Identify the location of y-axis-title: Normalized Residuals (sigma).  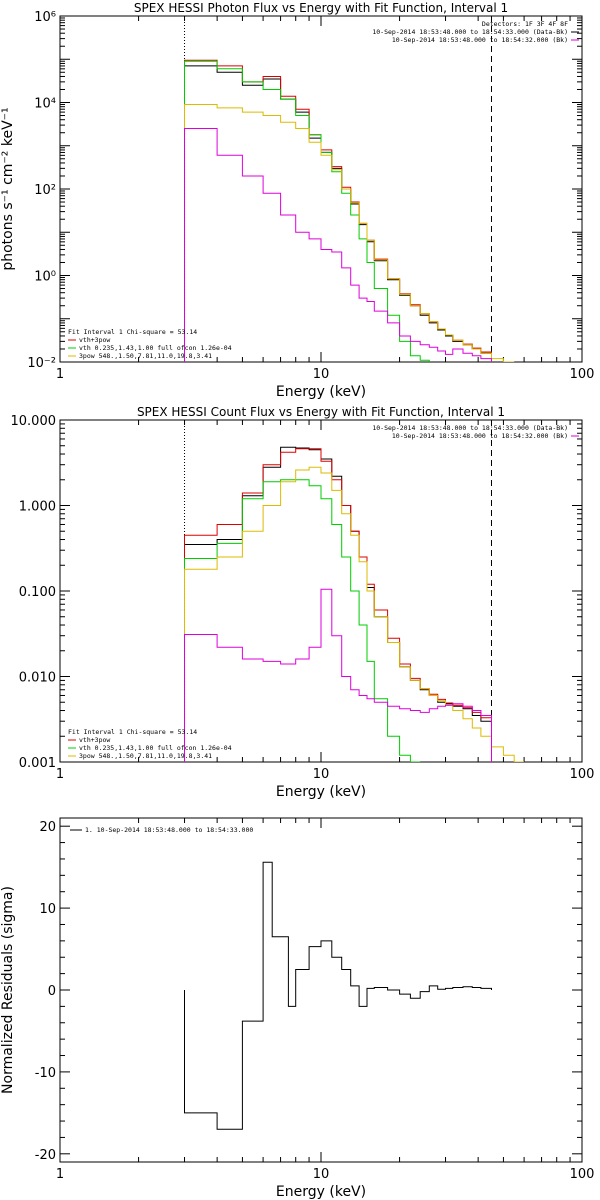
(8, 990).